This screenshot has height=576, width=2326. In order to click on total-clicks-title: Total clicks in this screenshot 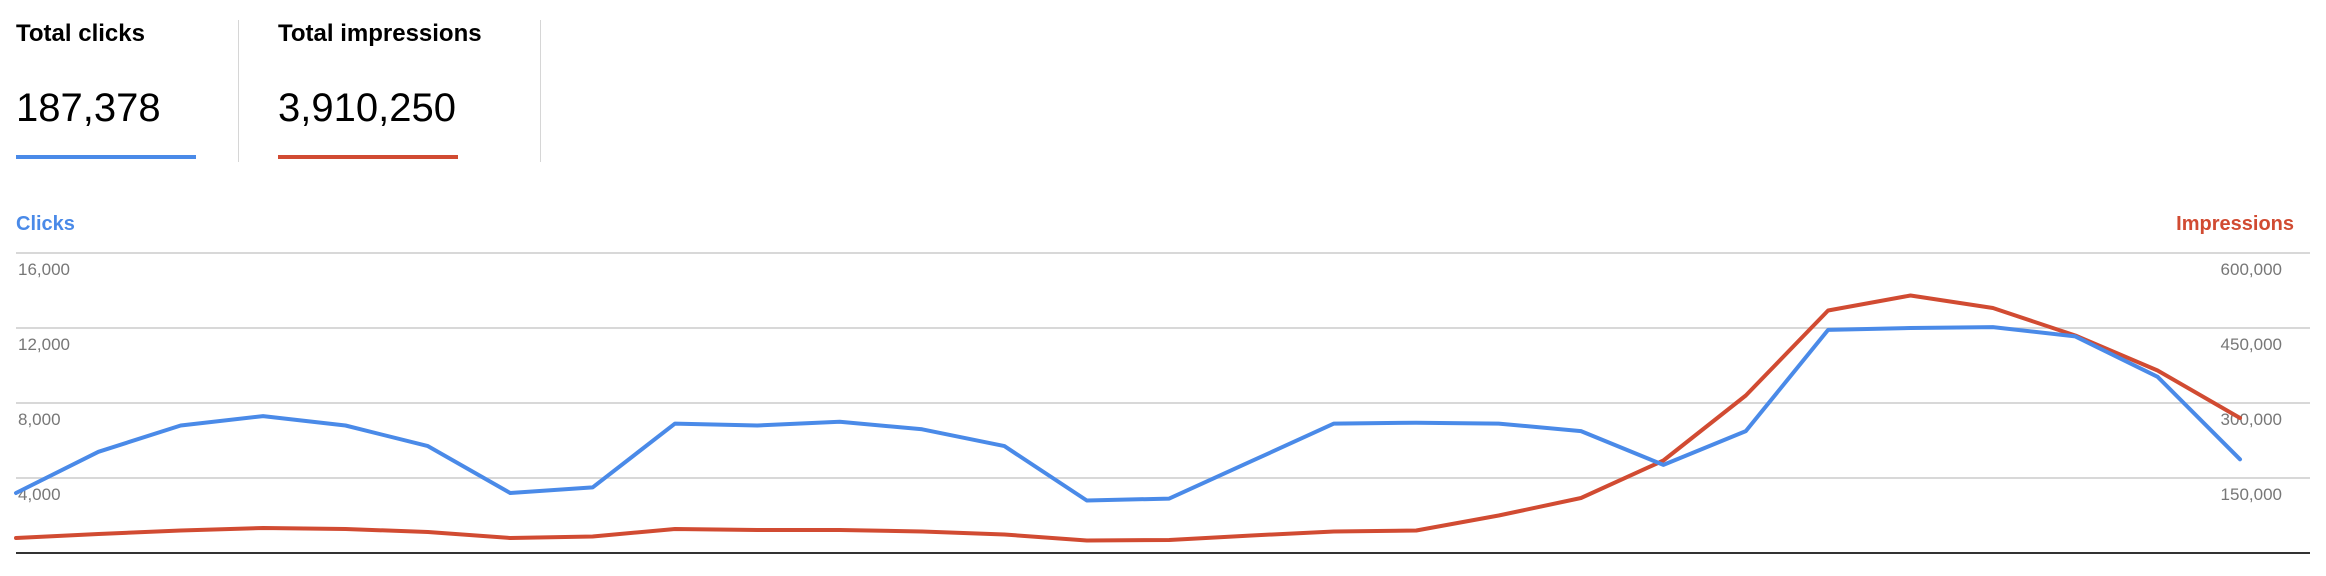, I will do `click(80, 33)`.